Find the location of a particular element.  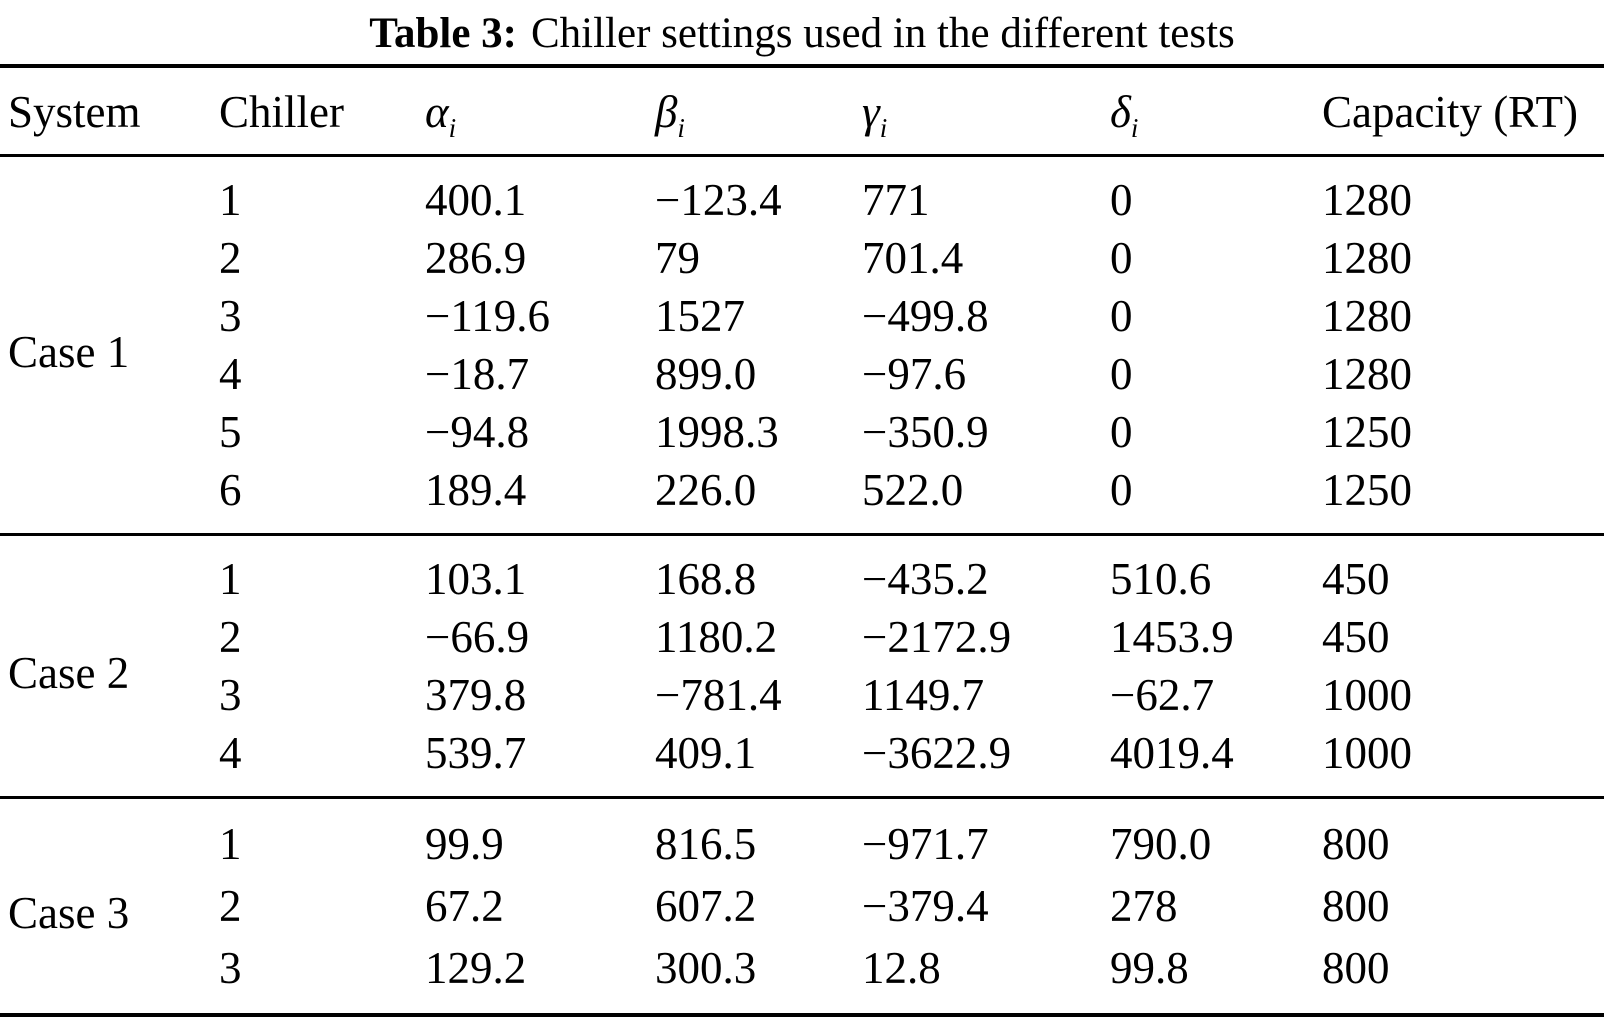

cell-beta: 899.0 is located at coordinates (706, 374).